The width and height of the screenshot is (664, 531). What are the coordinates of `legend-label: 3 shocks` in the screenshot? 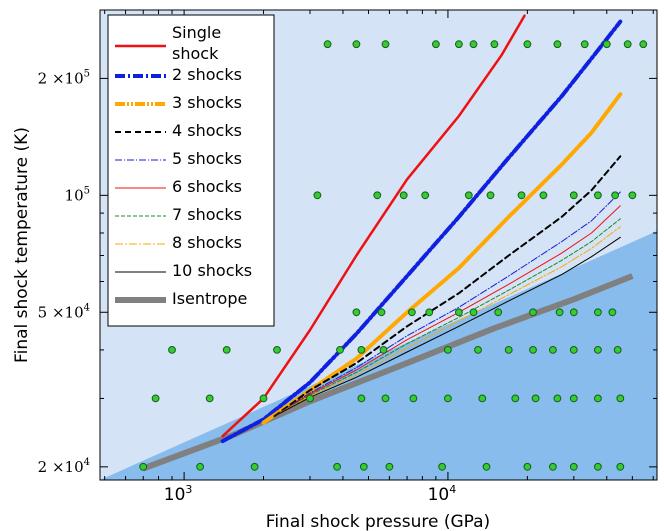 It's located at (207, 102).